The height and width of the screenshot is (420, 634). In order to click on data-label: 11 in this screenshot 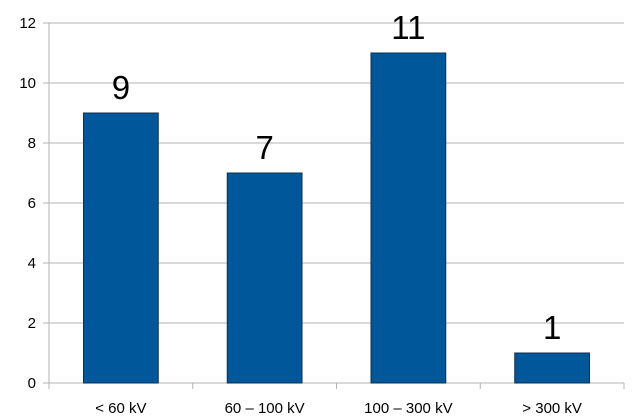, I will do `click(408, 27)`.